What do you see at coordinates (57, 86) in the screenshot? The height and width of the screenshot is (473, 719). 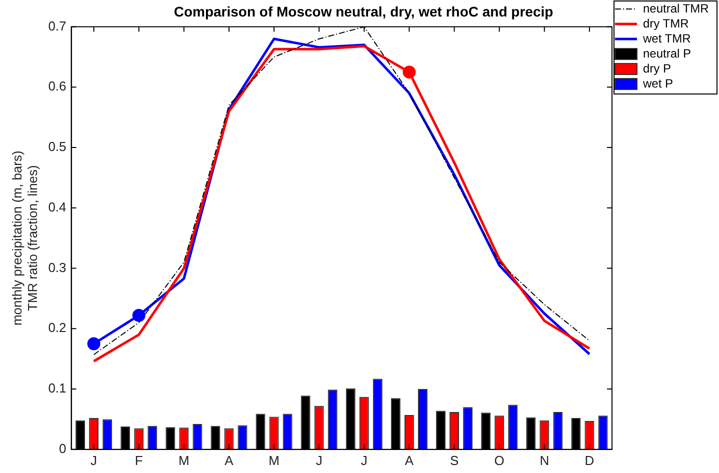 I see `y-tick-label: 0.6` at bounding box center [57, 86].